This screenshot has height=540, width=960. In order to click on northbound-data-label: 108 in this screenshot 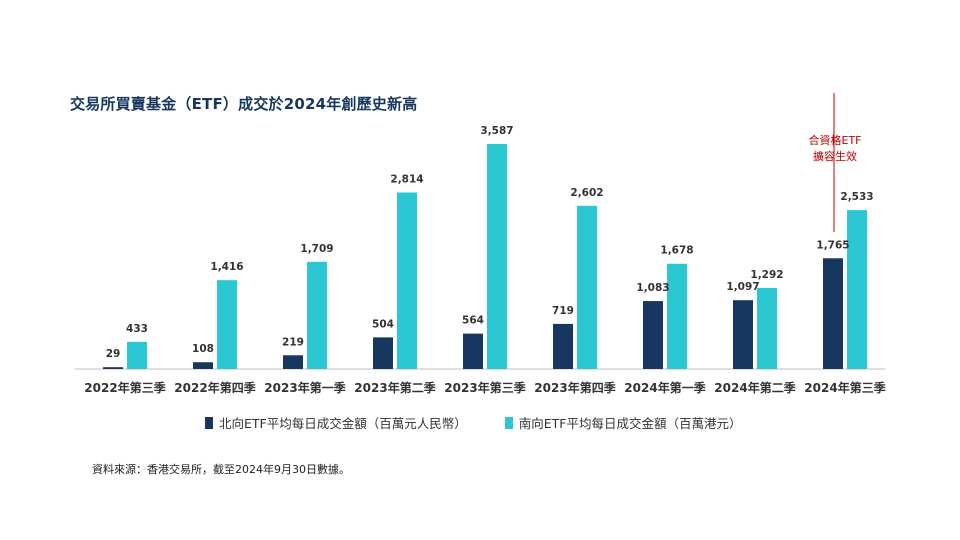, I will do `click(203, 349)`.